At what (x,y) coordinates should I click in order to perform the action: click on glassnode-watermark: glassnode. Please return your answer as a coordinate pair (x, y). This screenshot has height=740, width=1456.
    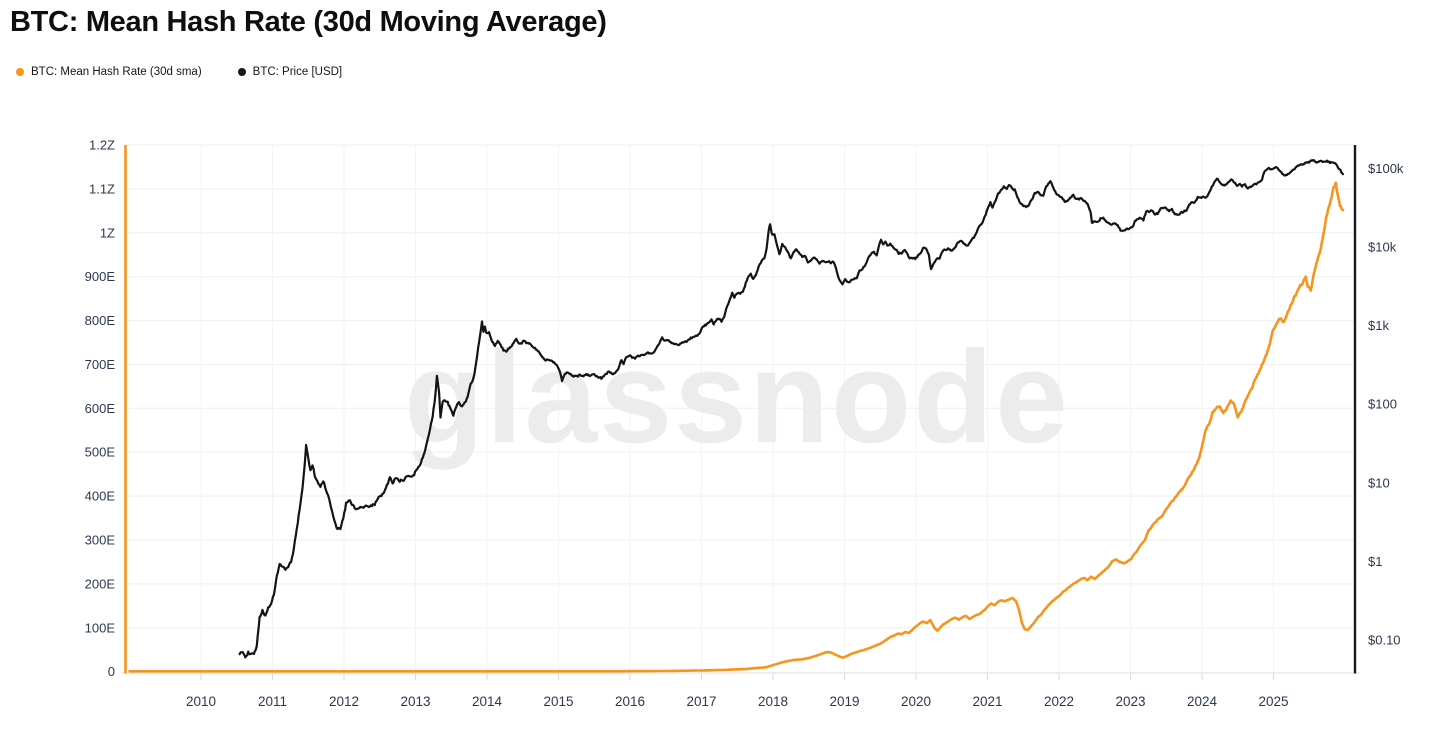
    Looking at the image, I should click on (737, 396).